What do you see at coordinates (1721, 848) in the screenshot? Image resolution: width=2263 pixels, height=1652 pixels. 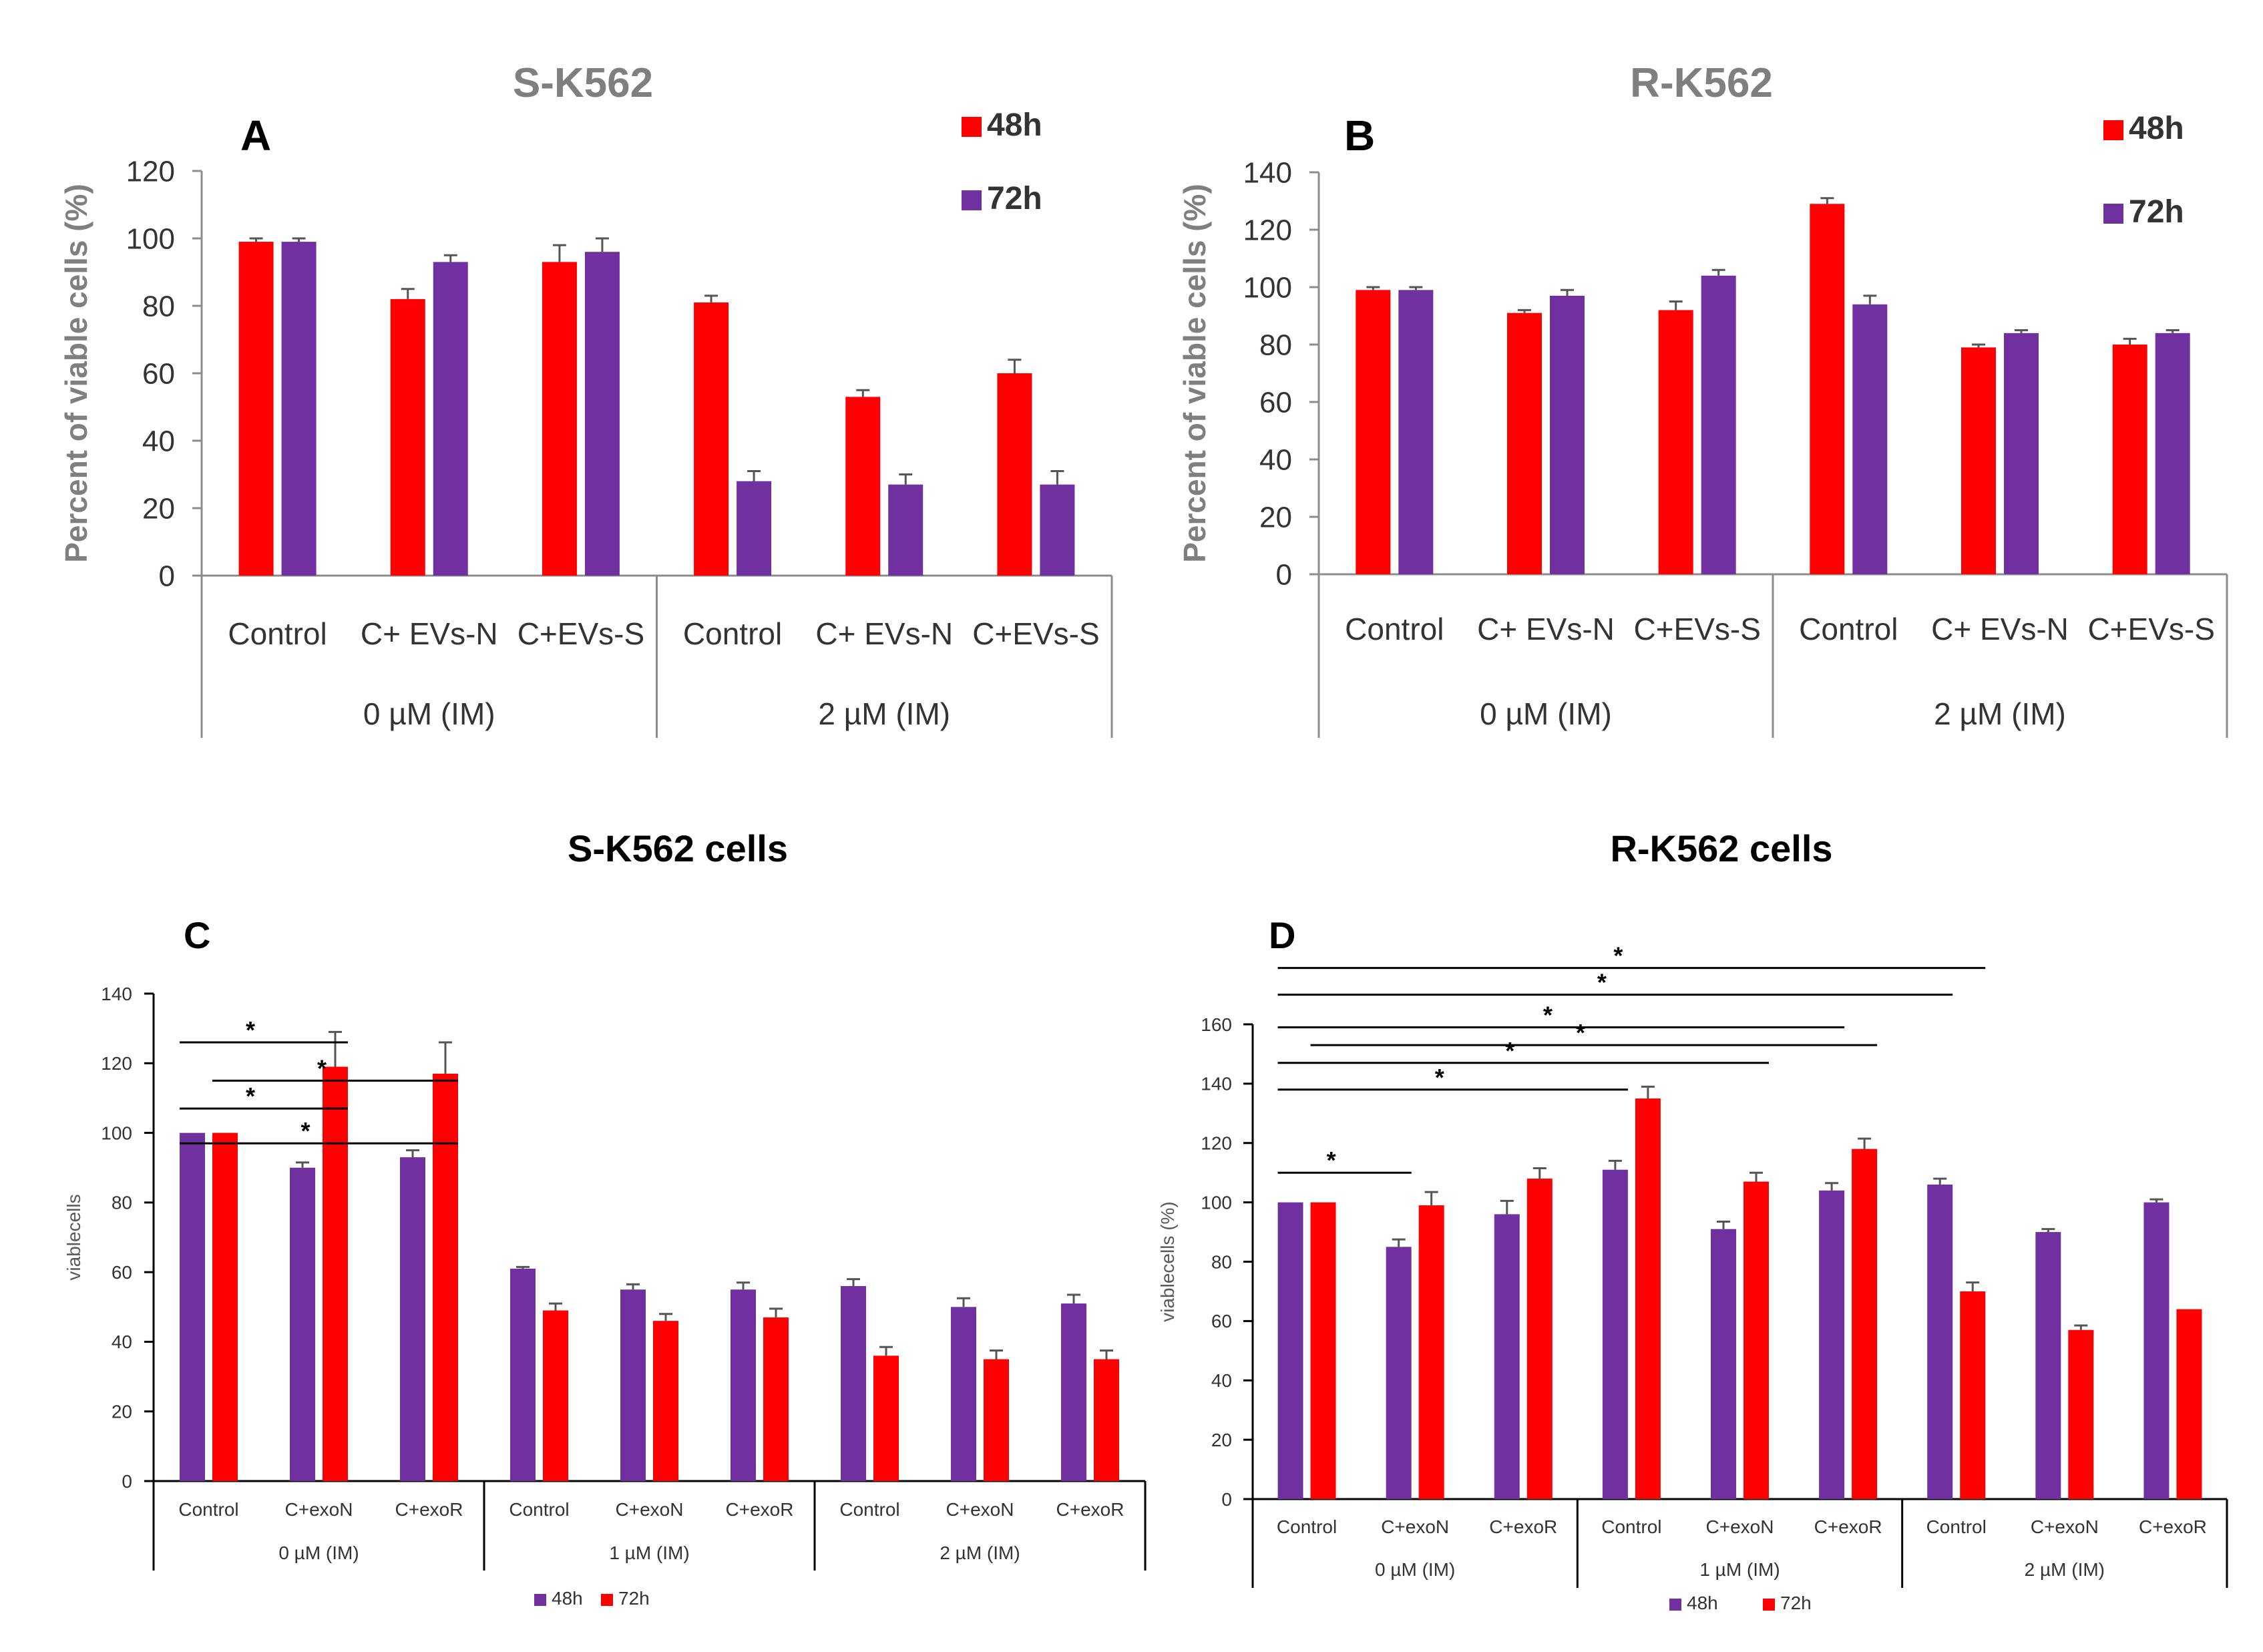 I see `panel-d-title: R-K562 cells` at bounding box center [1721, 848].